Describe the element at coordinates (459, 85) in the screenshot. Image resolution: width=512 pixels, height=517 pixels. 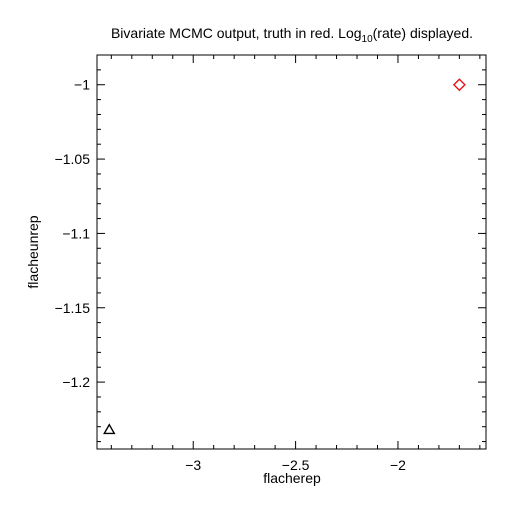
I see `truth-point-diamond-marker` at that location.